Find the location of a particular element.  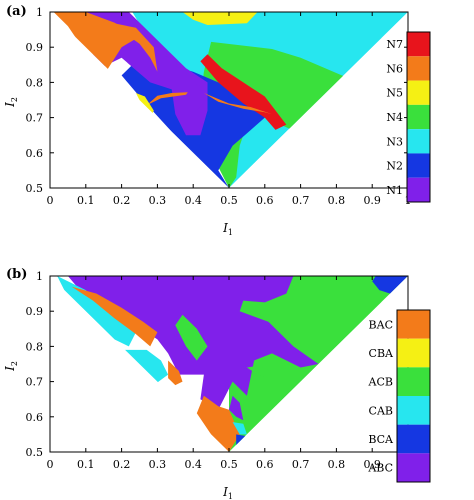

legend-label: ACB is located at coordinates (380, 382).